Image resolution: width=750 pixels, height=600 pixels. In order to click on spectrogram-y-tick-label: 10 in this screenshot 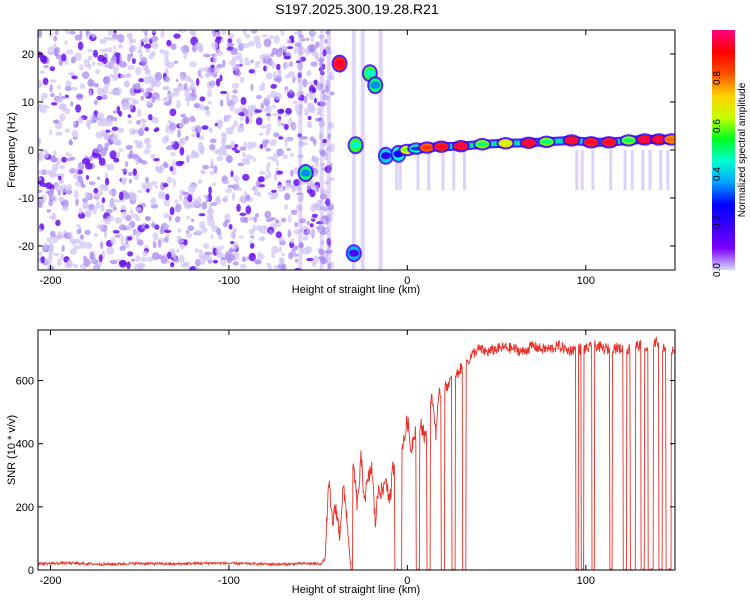, I will do `click(28, 103)`.